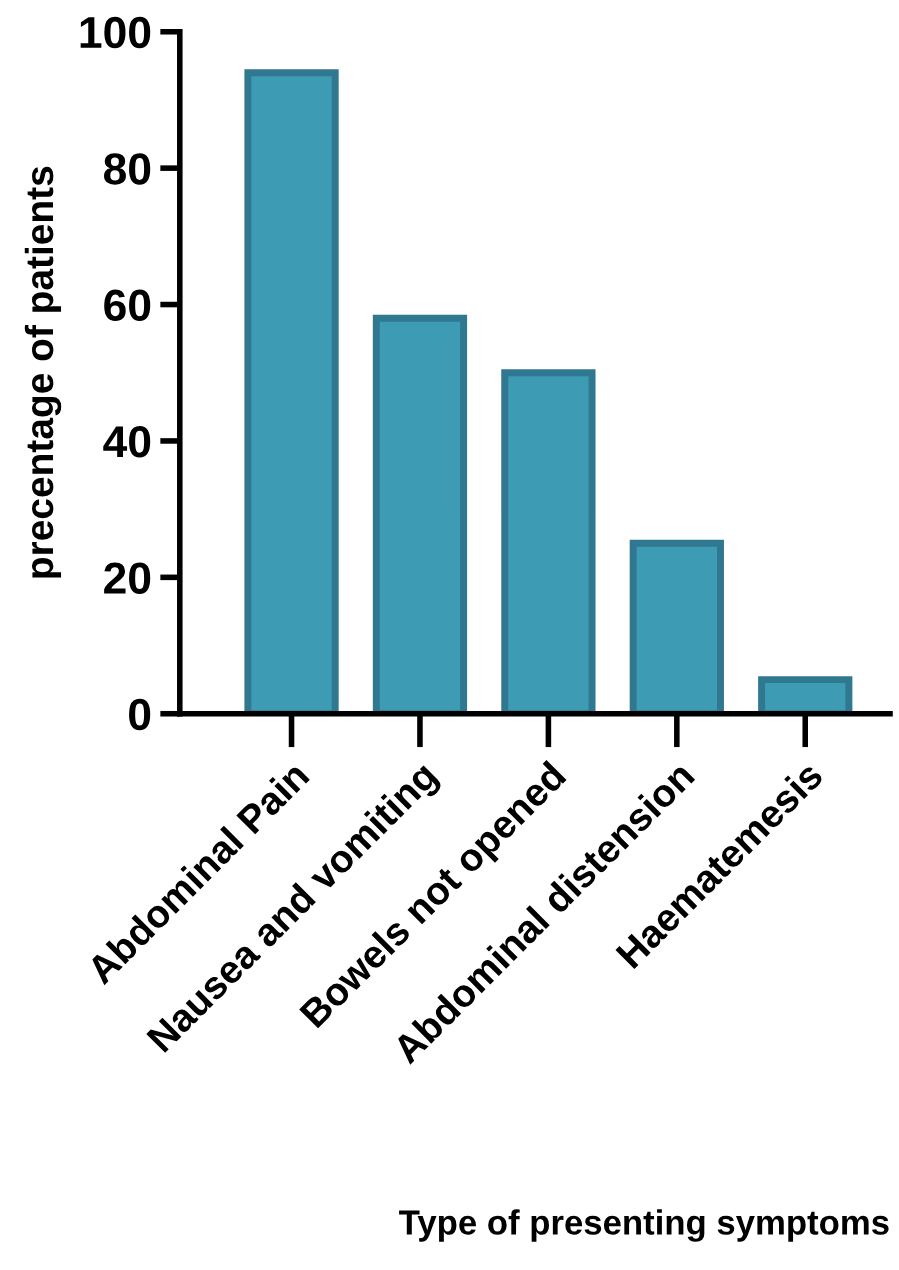 This screenshot has height=1270, width=899. What do you see at coordinates (140, 714) in the screenshot?
I see `y-tick-label: 0` at bounding box center [140, 714].